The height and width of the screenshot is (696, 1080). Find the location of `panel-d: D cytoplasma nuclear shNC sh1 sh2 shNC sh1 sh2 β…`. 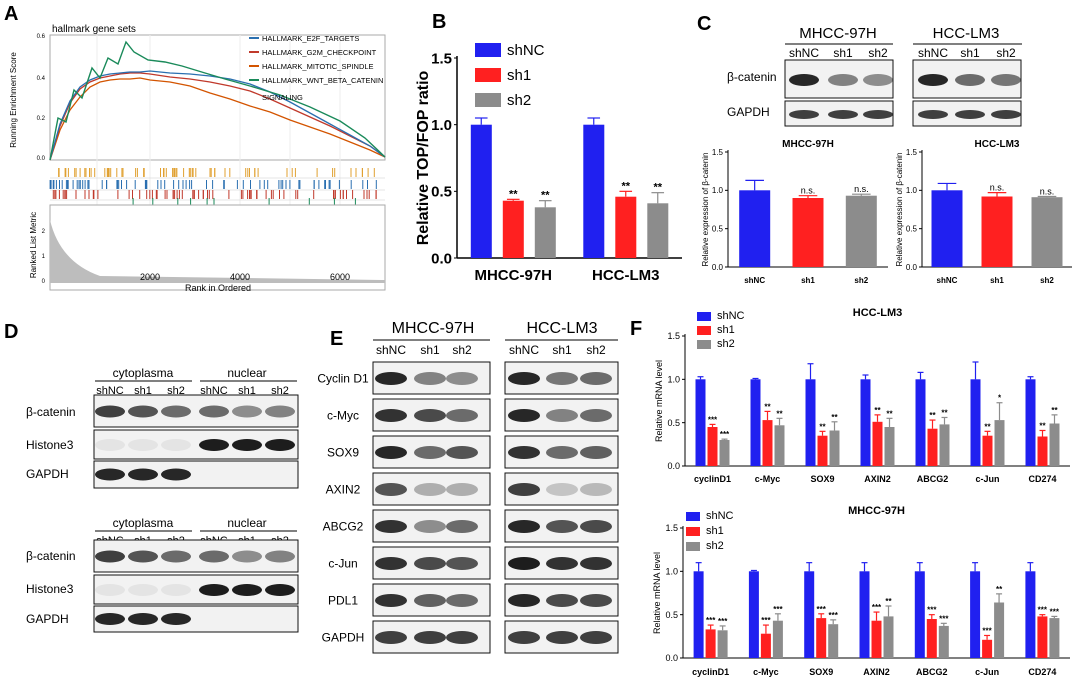

panel-d: D cytoplasma nuclear shNC sh1 sh2 shNC sh1 sh2 β… is located at coordinates (151, 477).